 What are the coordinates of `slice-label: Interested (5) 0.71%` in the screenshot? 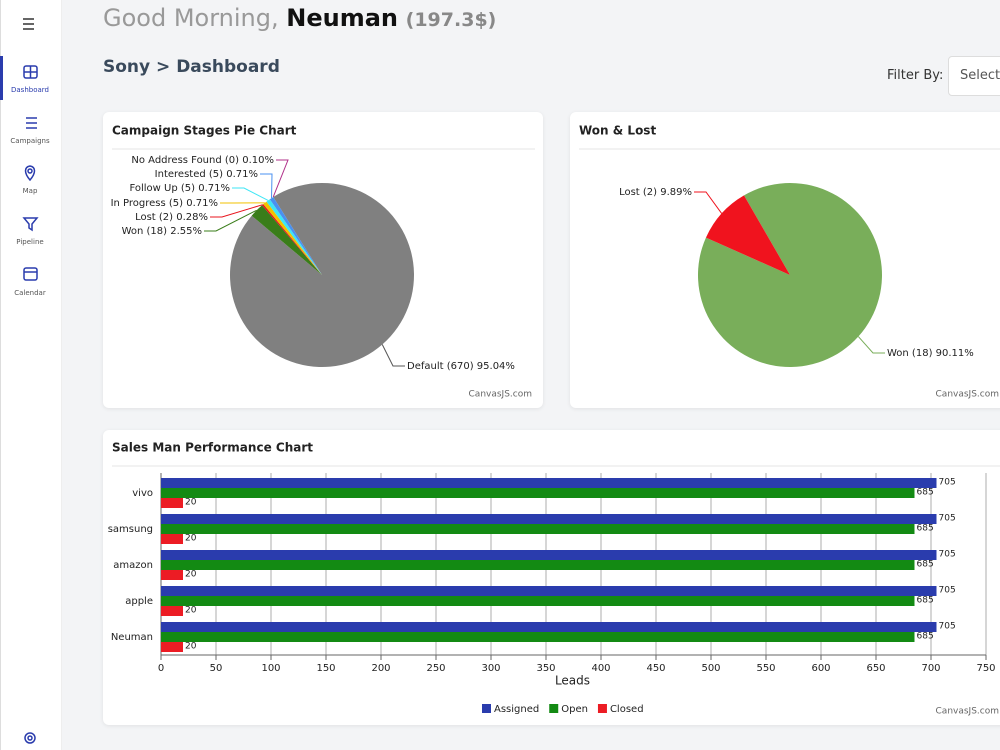 It's located at (206, 174).